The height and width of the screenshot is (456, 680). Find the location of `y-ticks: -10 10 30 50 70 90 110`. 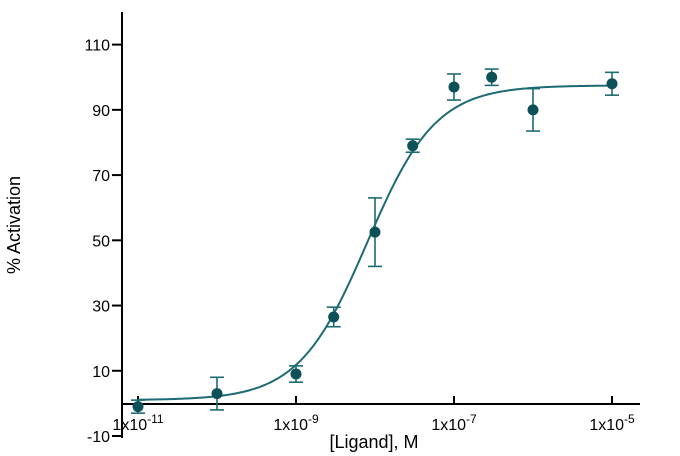

y-ticks: -10 10 30 50 70 90 110 is located at coordinates (103, 242).